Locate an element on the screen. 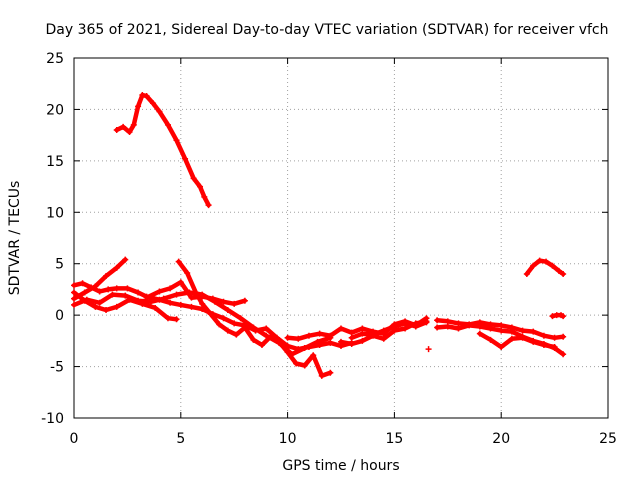 Image resolution: width=640 pixels, height=480 pixels. x-axis-label: GPS time / hours is located at coordinates (340, 466).